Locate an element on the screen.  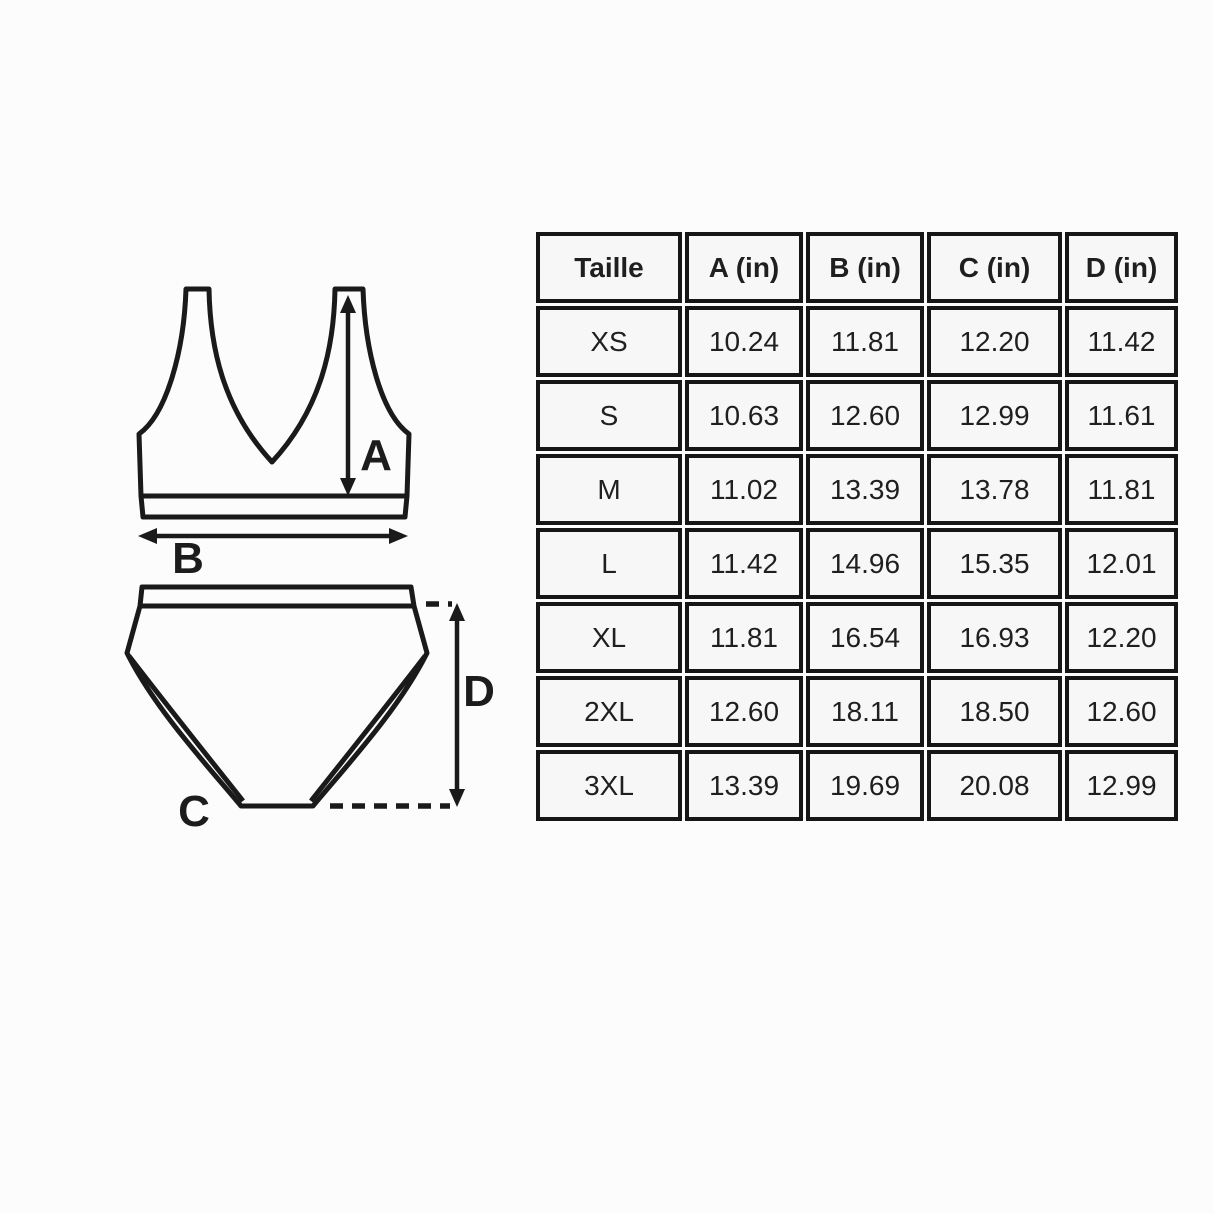
size-row-s: S 10.63 12.60 12.99 11.61 is located at coordinates (857, 415).